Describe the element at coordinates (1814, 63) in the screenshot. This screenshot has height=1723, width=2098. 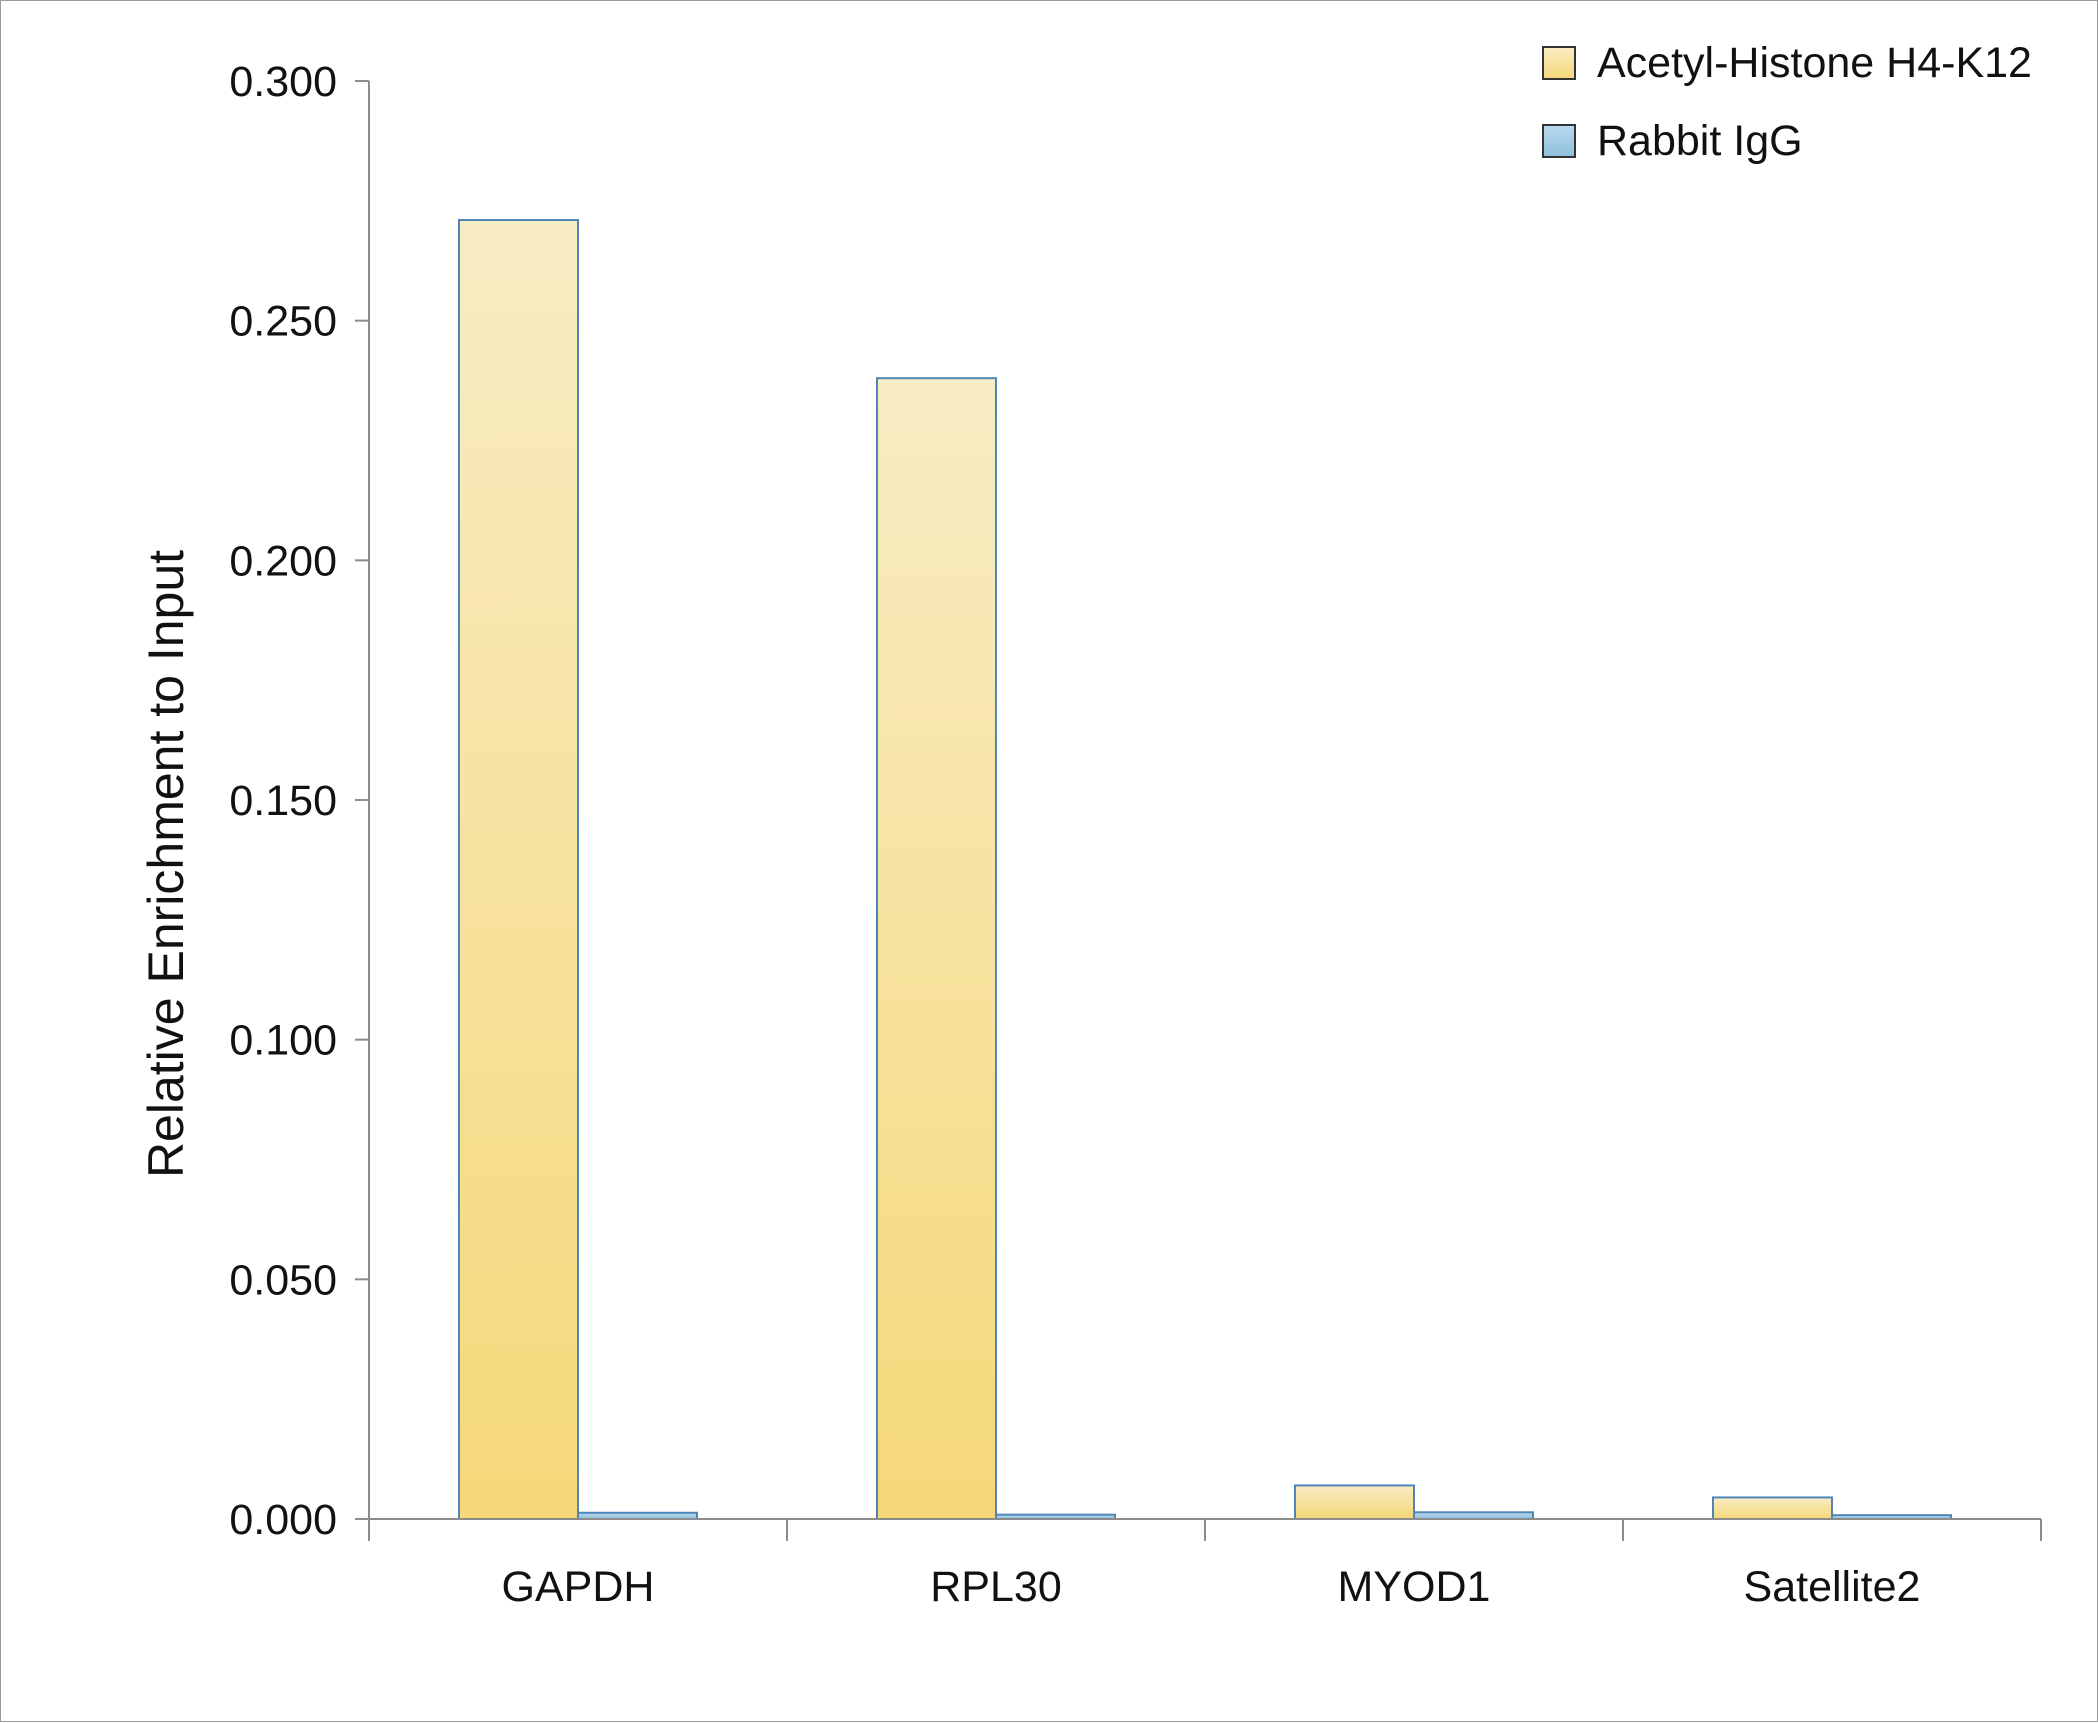
I see `legend-label: Acetyl-Histone H4-K12` at that location.